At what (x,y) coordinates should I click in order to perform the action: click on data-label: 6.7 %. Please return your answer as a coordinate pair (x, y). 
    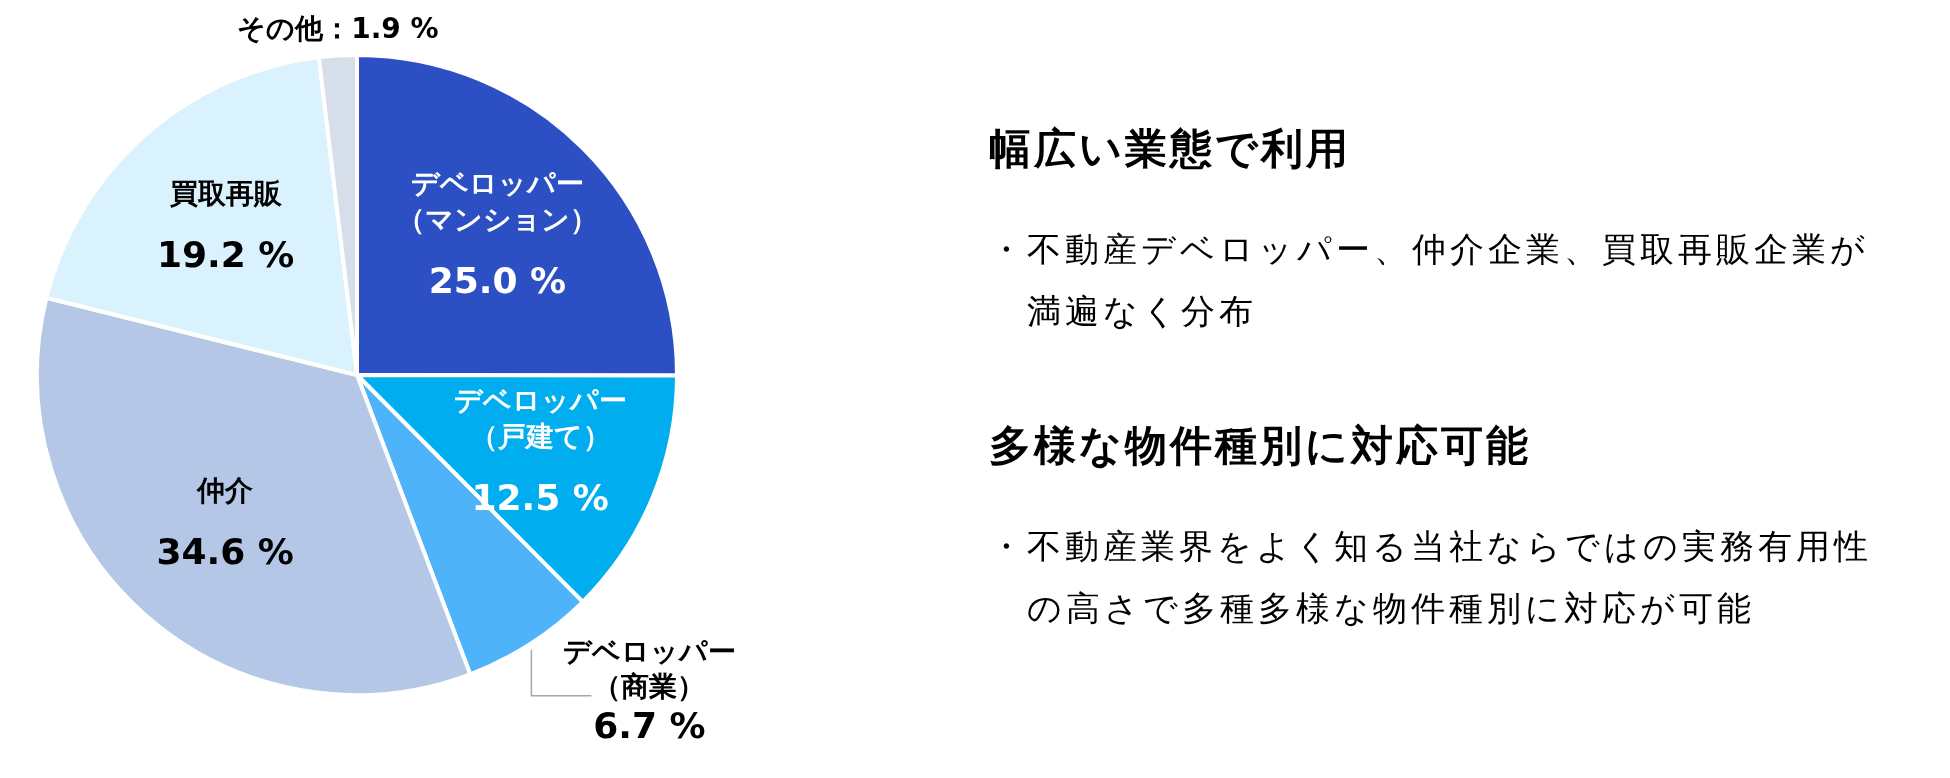
    Looking at the image, I should click on (649, 726).